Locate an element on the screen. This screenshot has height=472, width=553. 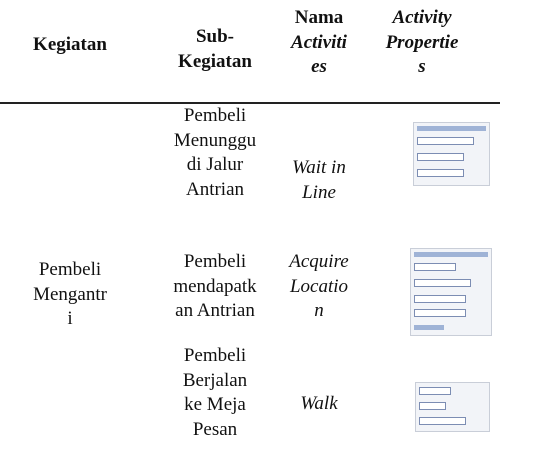
header-sub-kegiatan: Sub- Kegiatan is located at coordinates (215, 49).